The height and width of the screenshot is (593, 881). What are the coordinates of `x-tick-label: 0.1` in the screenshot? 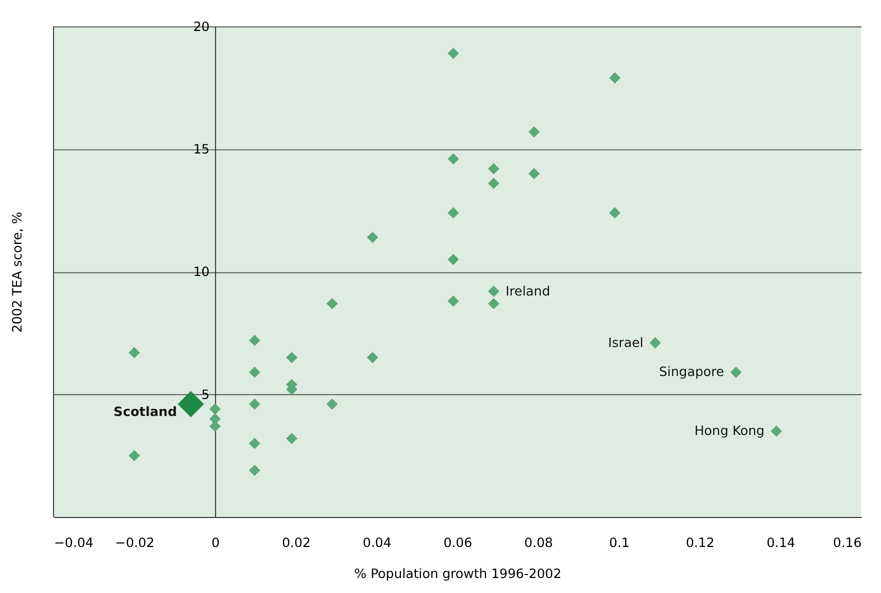 It's located at (619, 544).